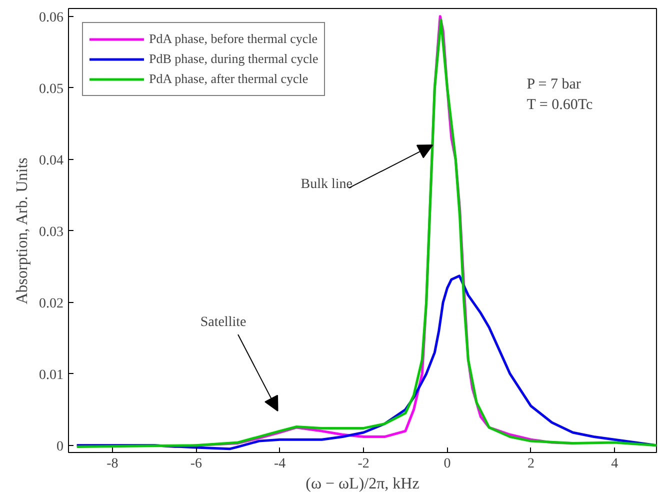 This screenshot has height=502, width=658. Describe the element at coordinates (363, 484) in the screenshot. I see `x-axis-title: (ω − ωL)/2π, kHz` at that location.